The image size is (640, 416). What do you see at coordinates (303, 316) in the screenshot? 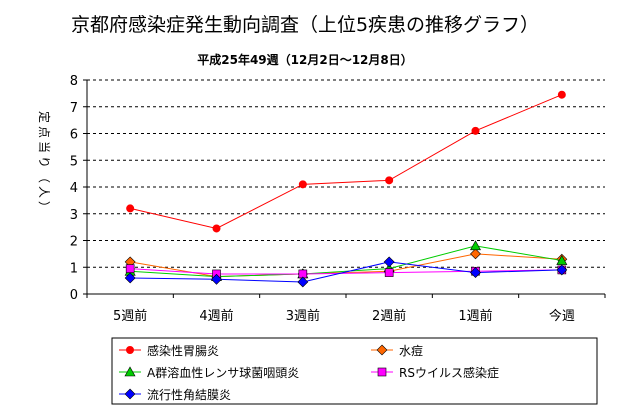
I see `x-tick-label: 3週前` at bounding box center [303, 316].